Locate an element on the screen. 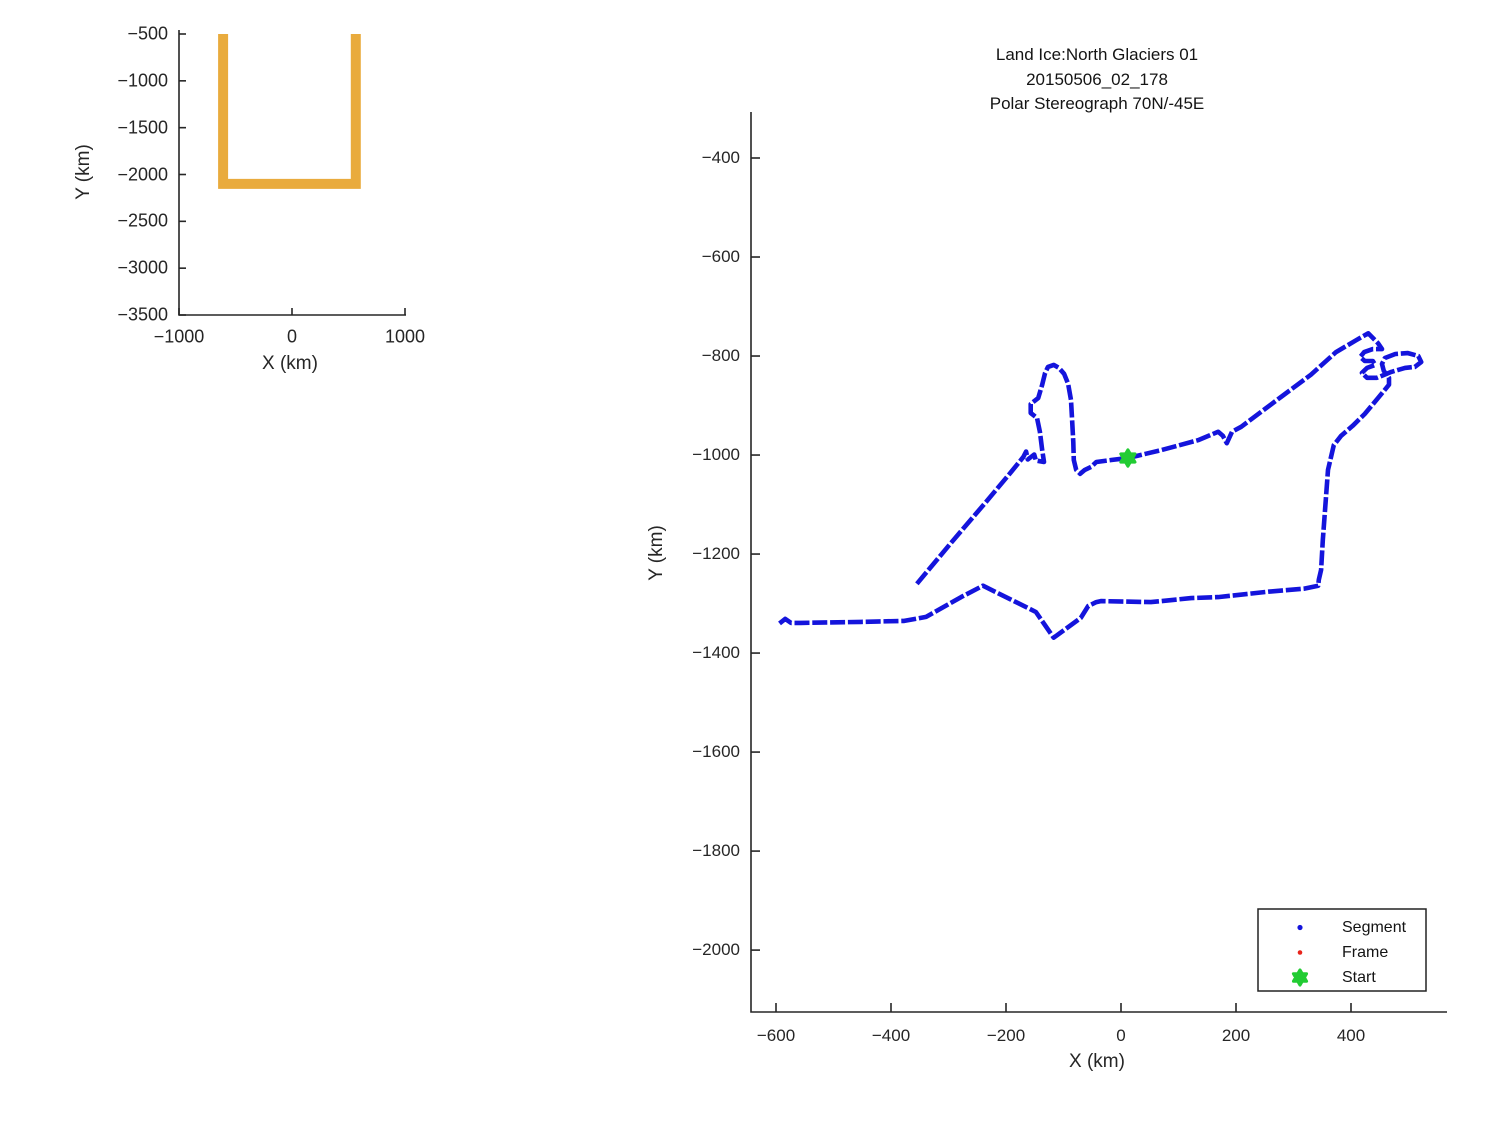 Image resolution: width=1500 pixels, height=1125 pixels. mini-xlabel: X (km) is located at coordinates (290, 363).